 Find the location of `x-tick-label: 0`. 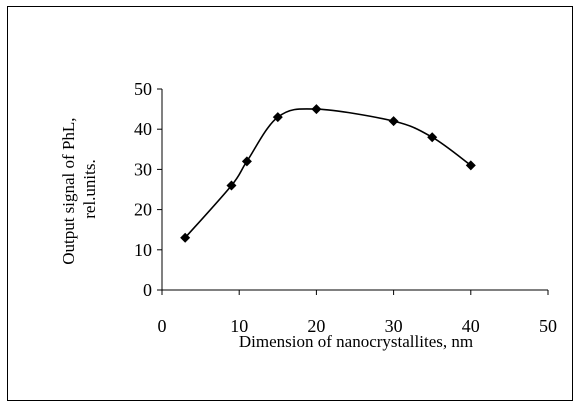

x-tick-label: 0 is located at coordinates (162, 326).